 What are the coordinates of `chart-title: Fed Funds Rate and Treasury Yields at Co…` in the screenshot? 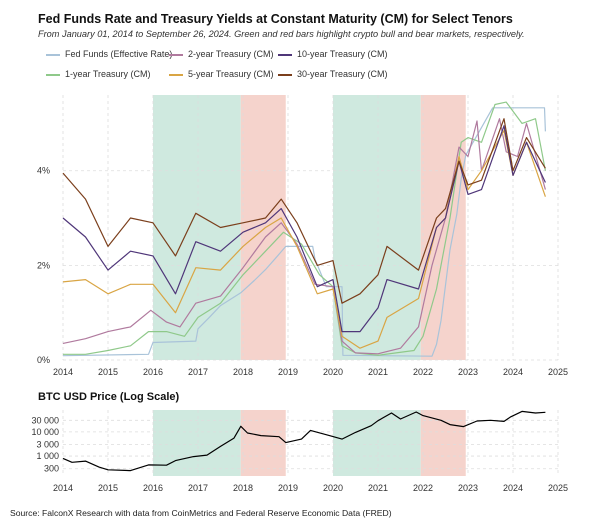 It's located at (275, 19).